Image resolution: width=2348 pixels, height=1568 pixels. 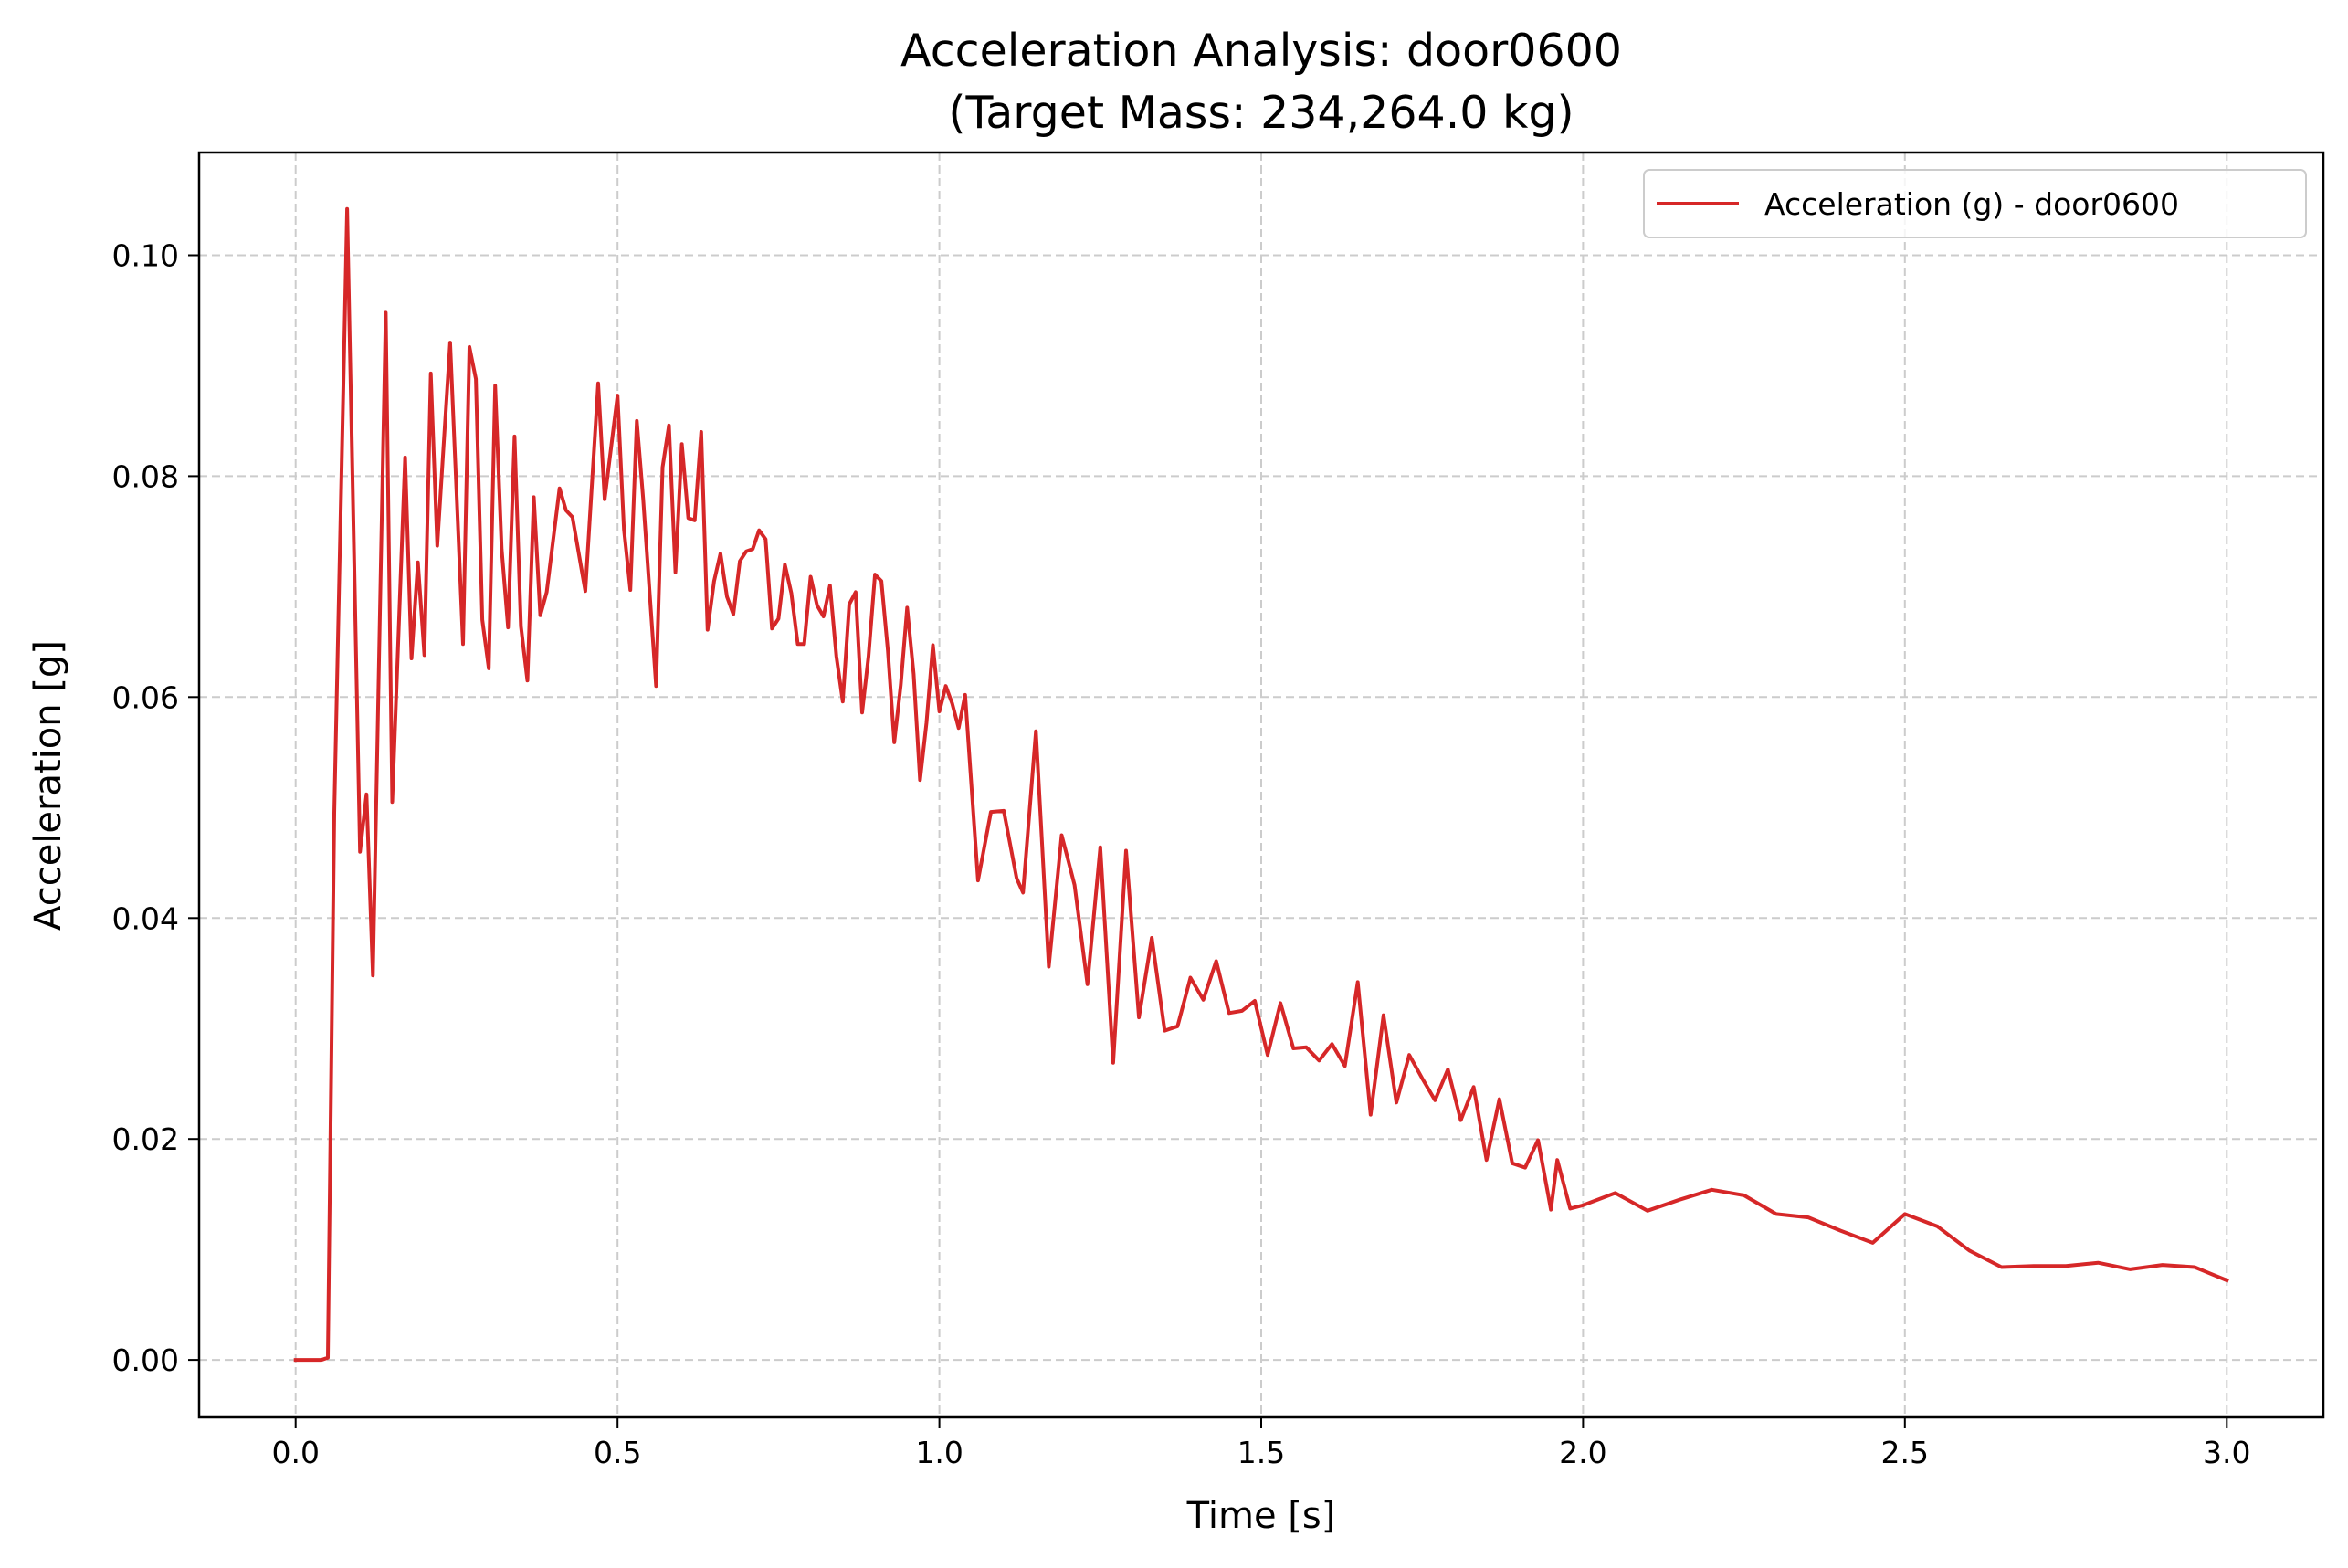 What do you see at coordinates (145, 476) in the screenshot?
I see `y-tick-label: 0.08` at bounding box center [145, 476].